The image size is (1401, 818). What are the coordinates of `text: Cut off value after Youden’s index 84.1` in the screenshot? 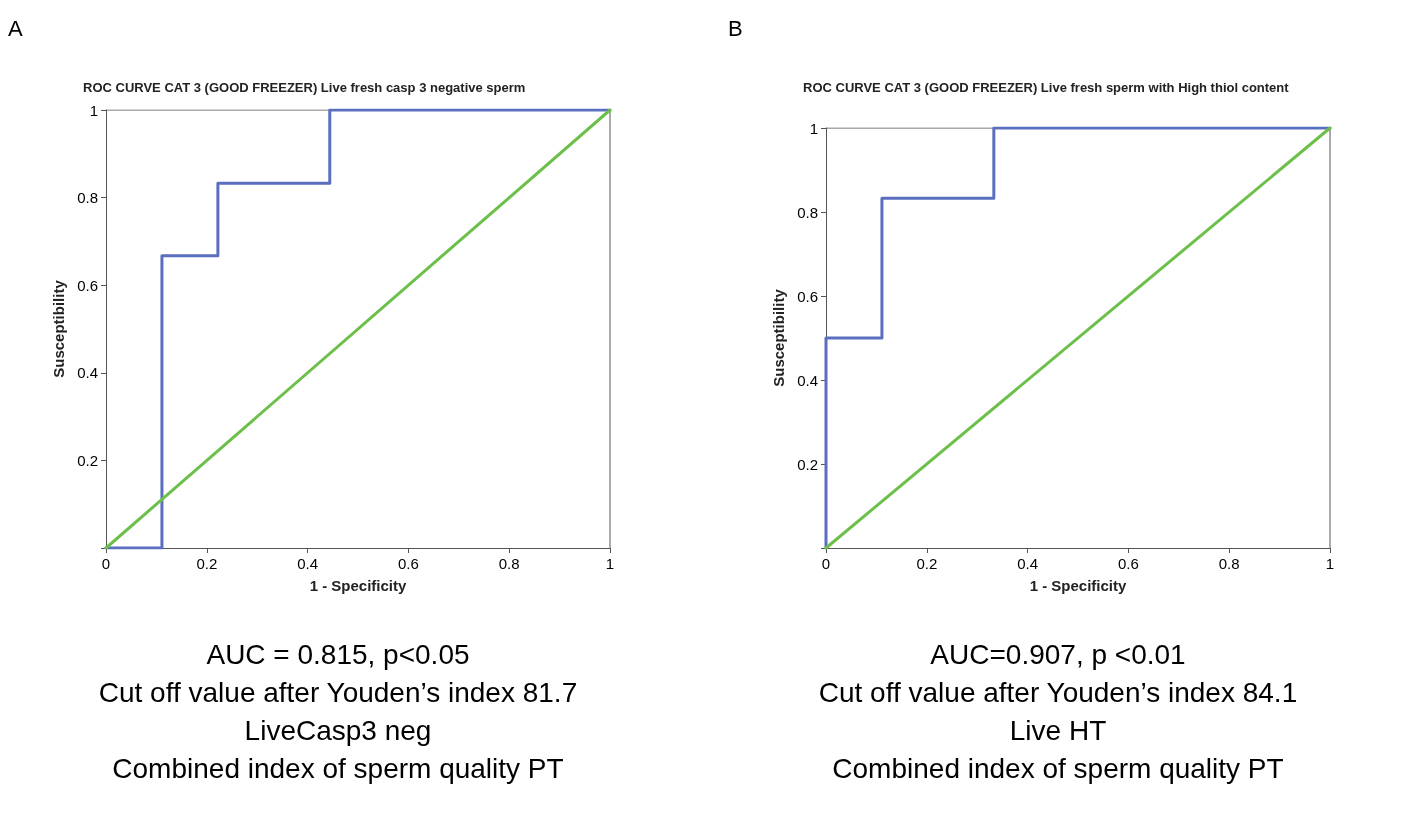 It's located at (1058, 693).